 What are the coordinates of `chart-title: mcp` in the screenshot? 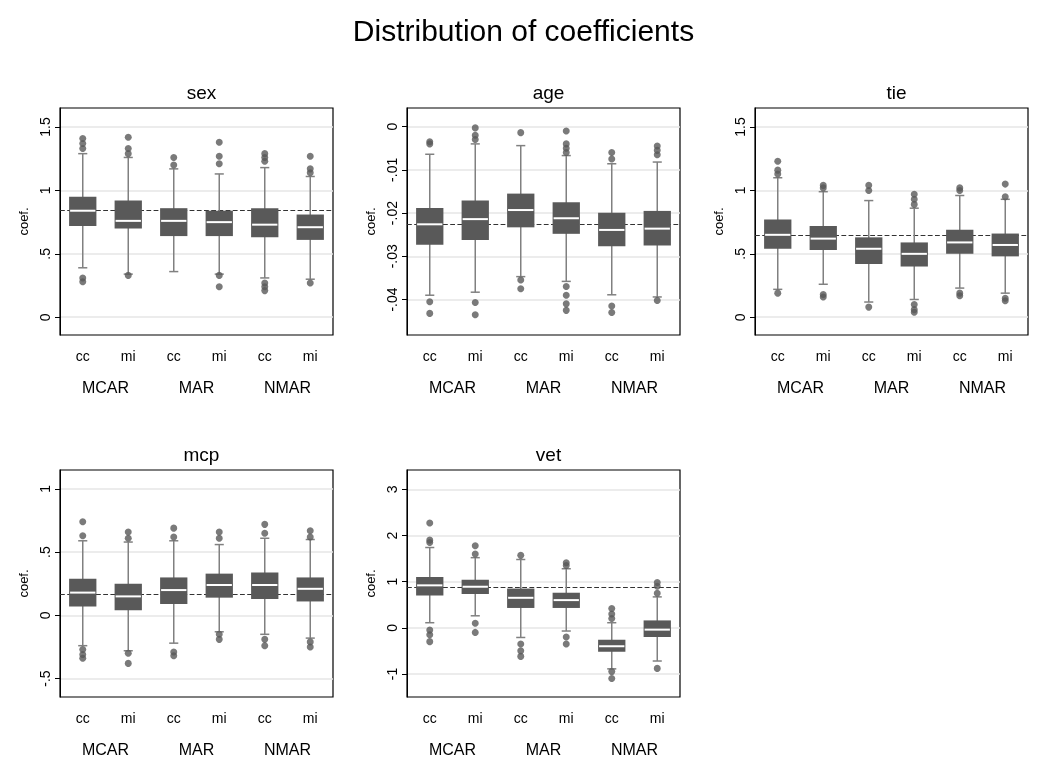 It's located at (201, 454).